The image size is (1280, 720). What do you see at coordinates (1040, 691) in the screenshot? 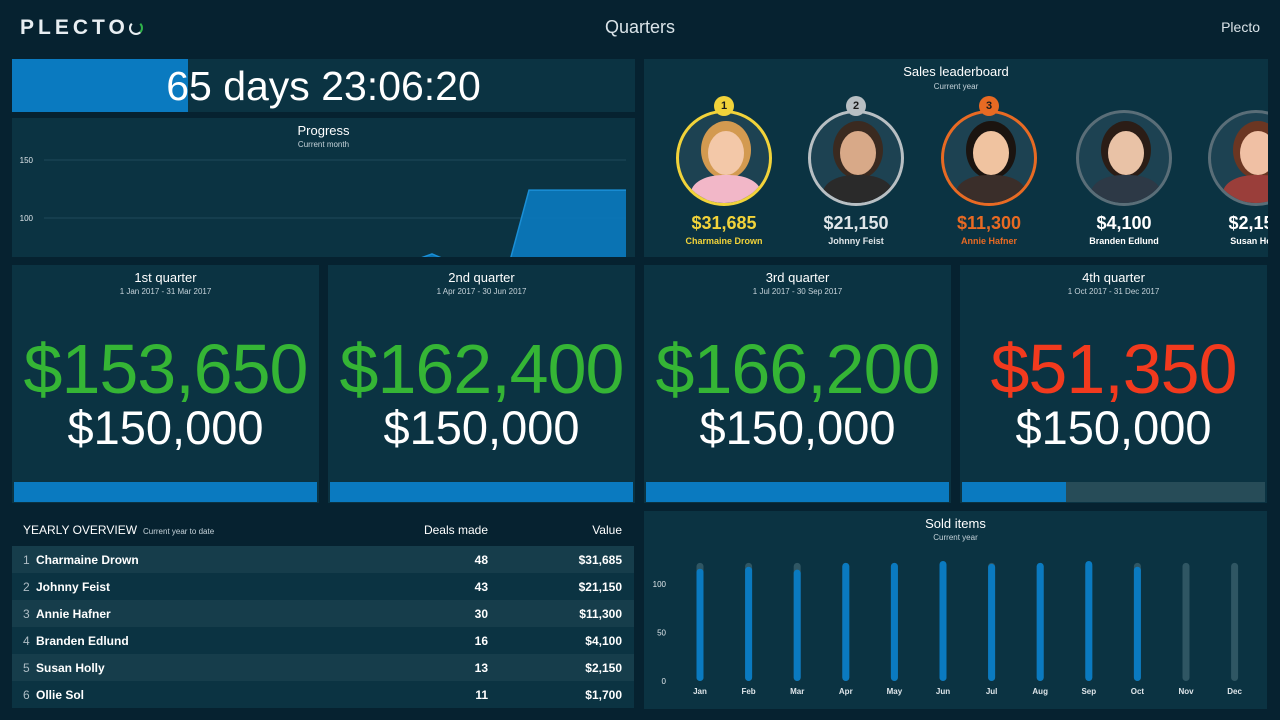
I see `x-tick-label: Aug` at bounding box center [1040, 691].